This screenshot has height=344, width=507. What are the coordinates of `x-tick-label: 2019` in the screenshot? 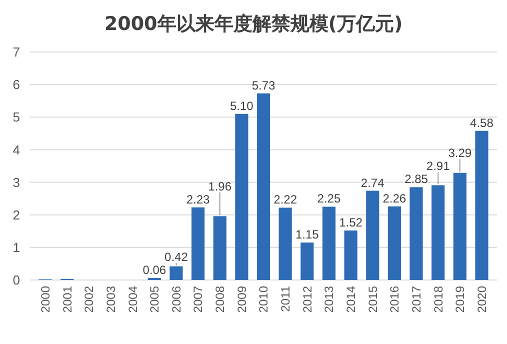 It's located at (460, 299).